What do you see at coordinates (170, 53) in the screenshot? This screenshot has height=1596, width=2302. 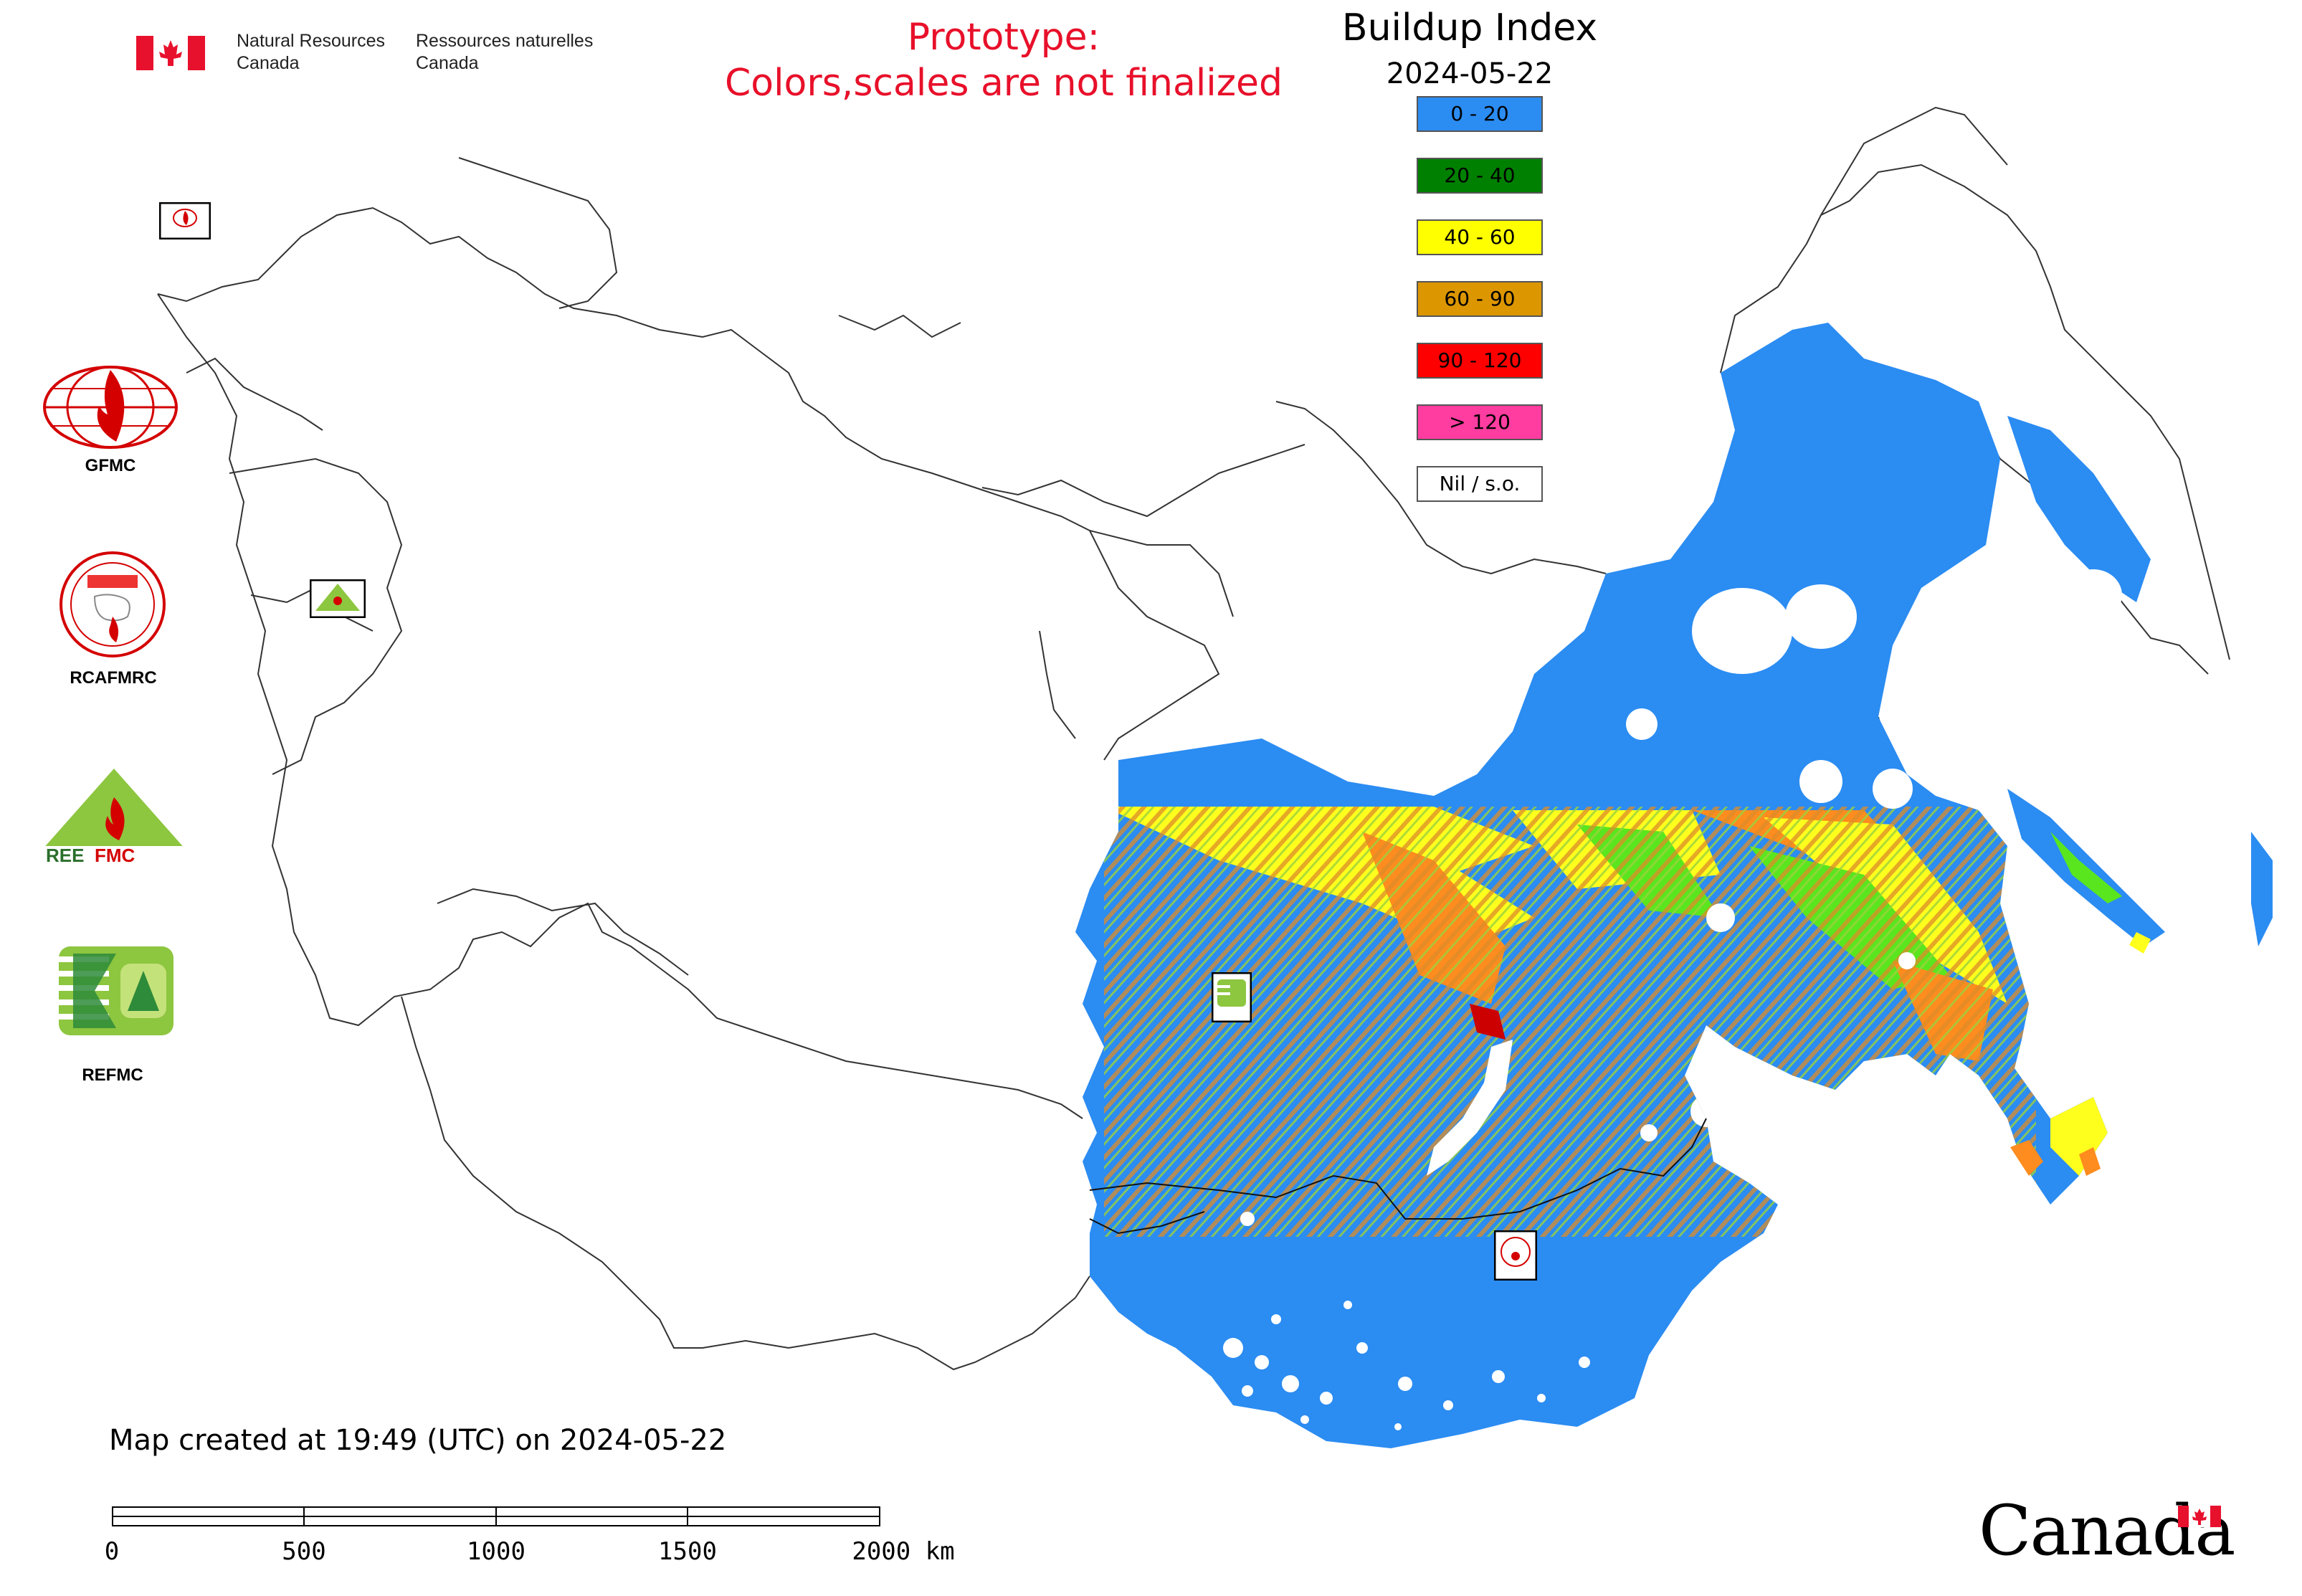 I see `canada-flag-icon` at bounding box center [170, 53].